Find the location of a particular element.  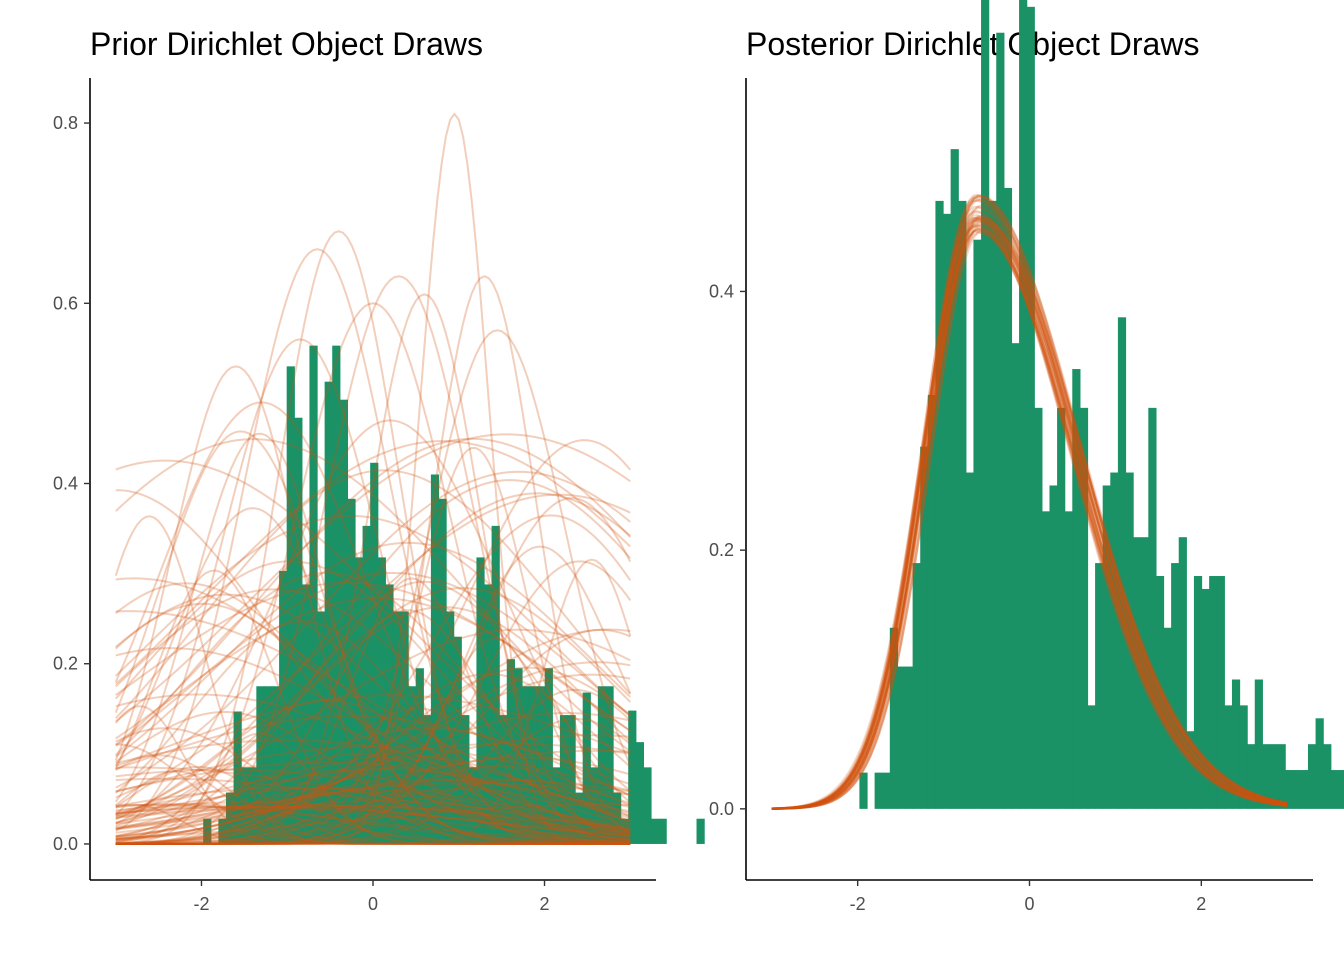

y-tick-label: 0.8 is located at coordinates (65, 123).